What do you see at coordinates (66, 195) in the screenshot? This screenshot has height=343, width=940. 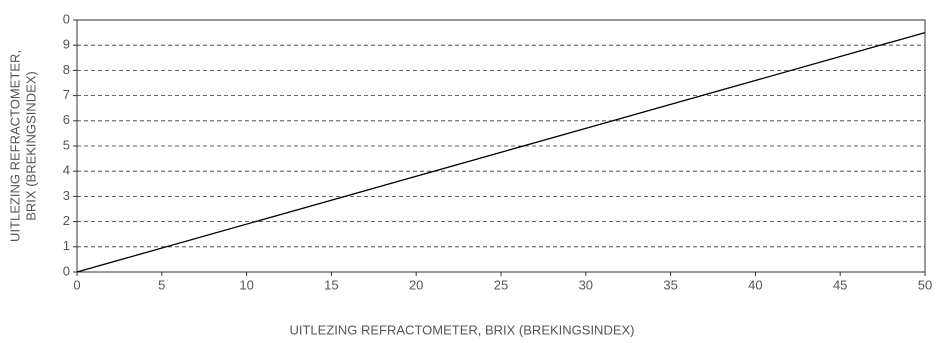 I see `y-tick-label: 3` at bounding box center [66, 195].